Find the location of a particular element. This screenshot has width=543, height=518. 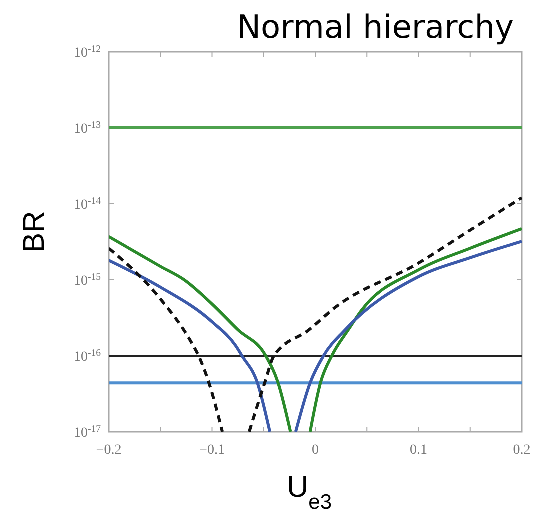

y-tick-label: 10$^{-13}$ is located at coordinates (88, 128).